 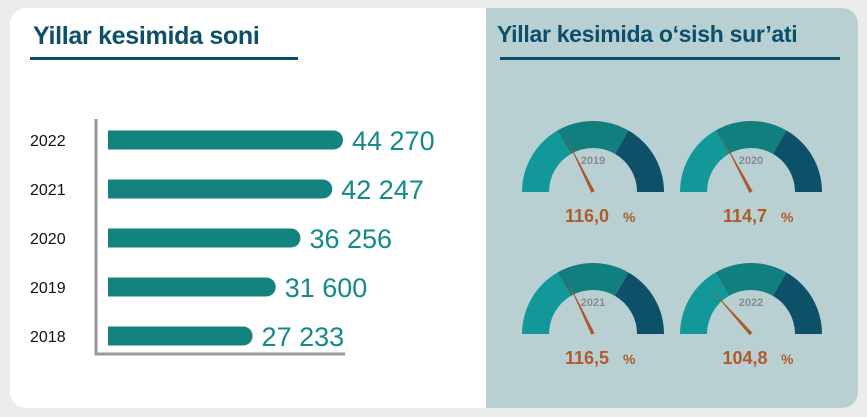 What do you see at coordinates (48, 337) in the screenshot?
I see `bar-category-label: 2018` at bounding box center [48, 337].